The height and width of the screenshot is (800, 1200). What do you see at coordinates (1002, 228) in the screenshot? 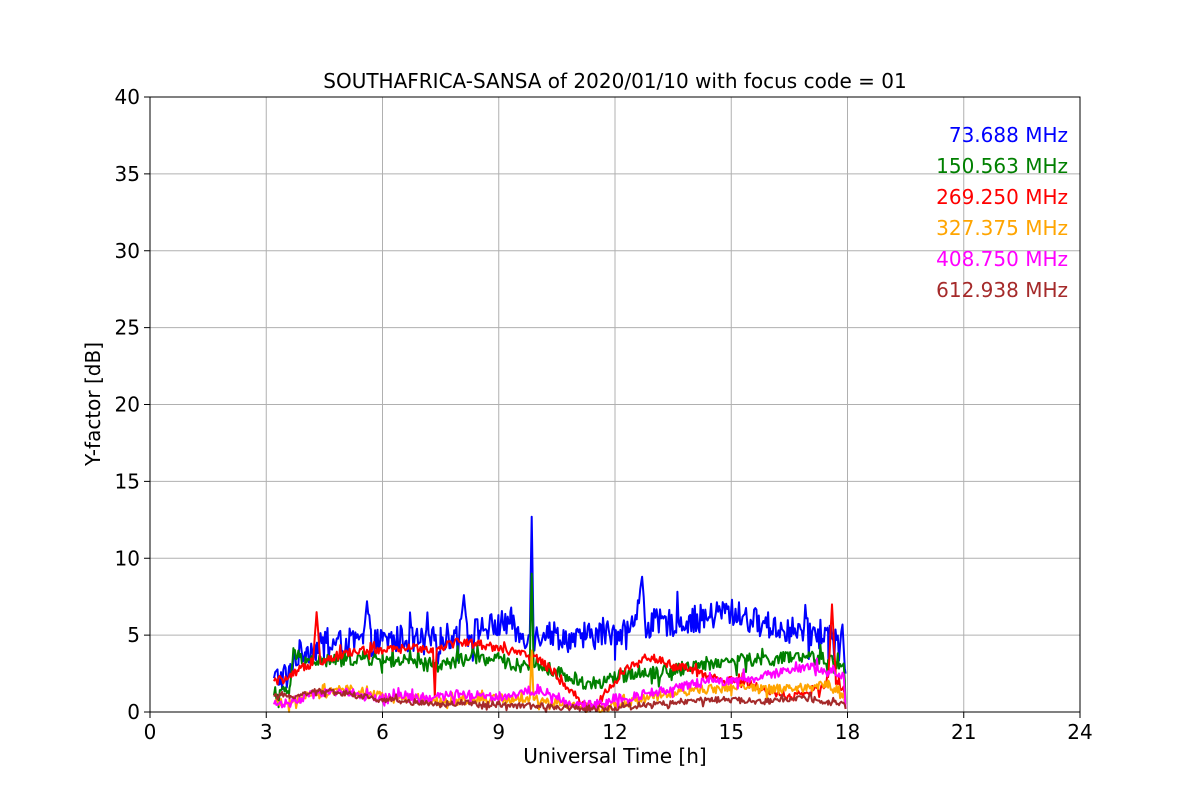
I see `legend-entry: 327.375 MHz` at bounding box center [1002, 228].